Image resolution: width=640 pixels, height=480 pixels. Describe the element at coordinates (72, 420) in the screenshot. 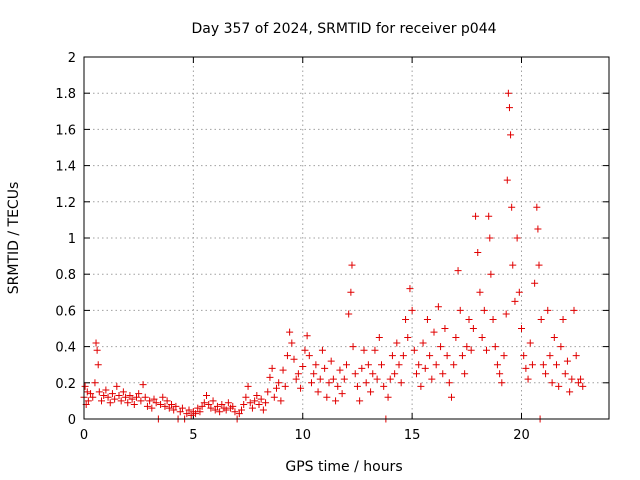

I see `y-tick-label: 0` at that location.